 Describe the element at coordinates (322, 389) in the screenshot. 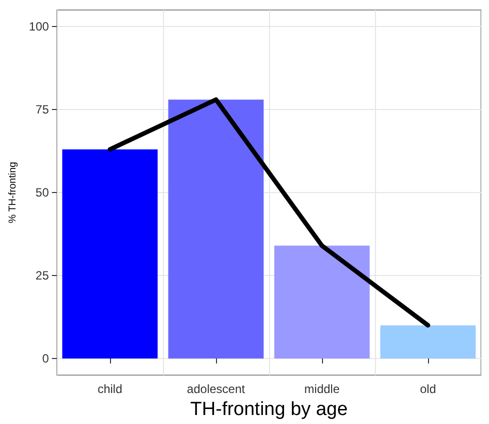

I see `x-tick-label: middle` at that location.